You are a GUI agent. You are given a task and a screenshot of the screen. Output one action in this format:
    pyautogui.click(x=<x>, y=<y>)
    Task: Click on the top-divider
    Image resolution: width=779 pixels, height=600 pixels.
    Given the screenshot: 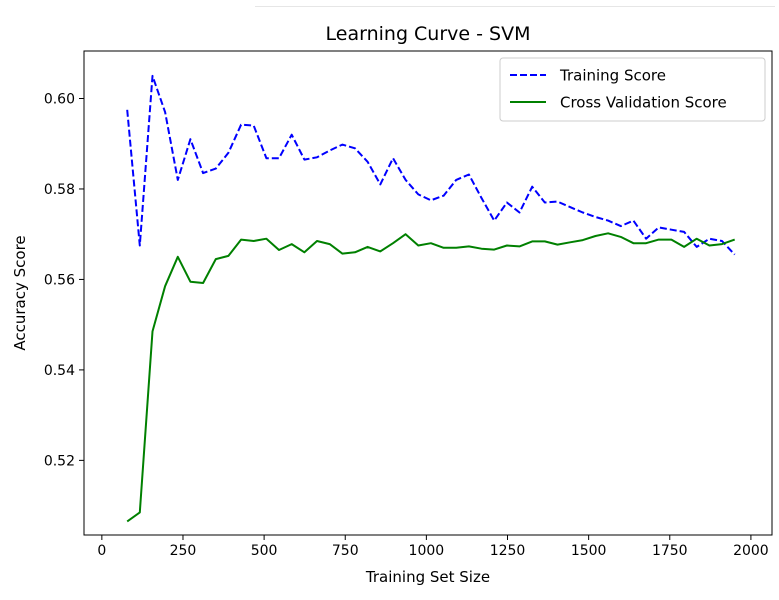 What is the action you would take?
    pyautogui.click(x=515, y=6)
    